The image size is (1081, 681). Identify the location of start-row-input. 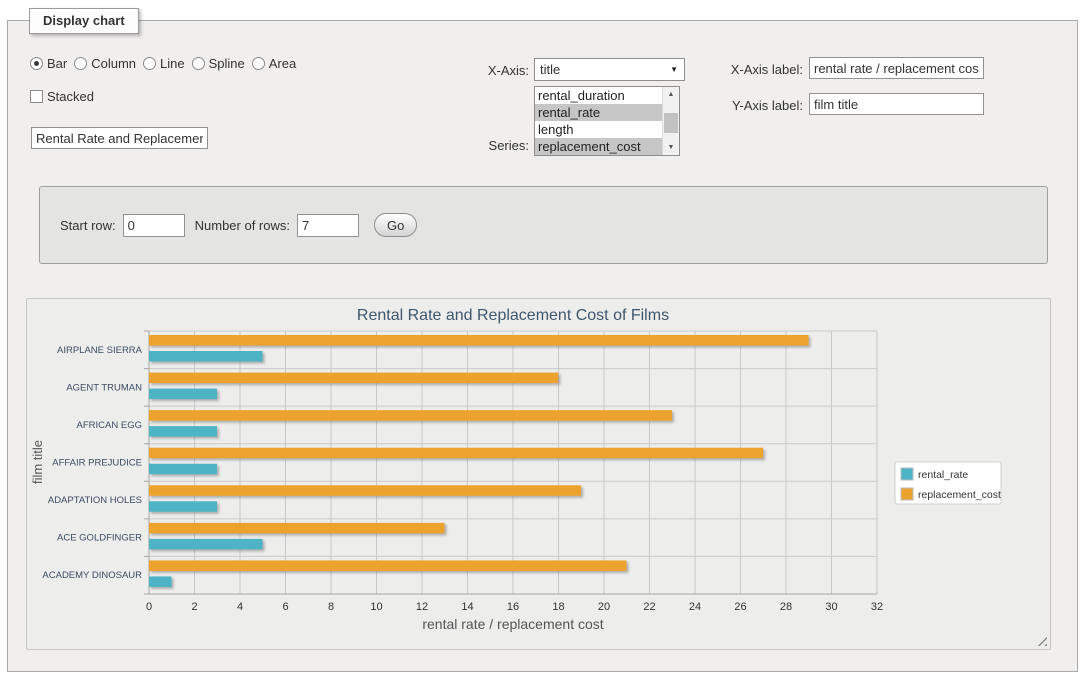
(153, 225).